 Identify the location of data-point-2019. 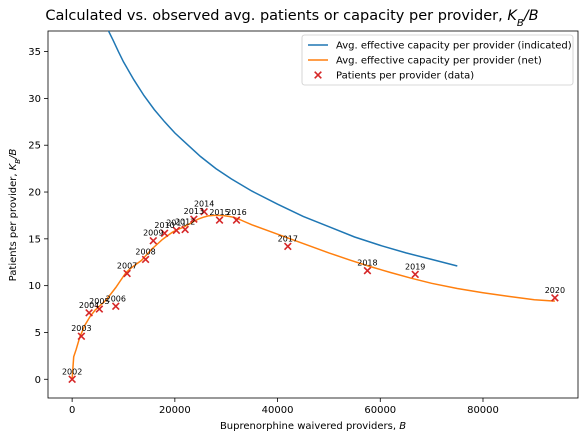
(415, 274).